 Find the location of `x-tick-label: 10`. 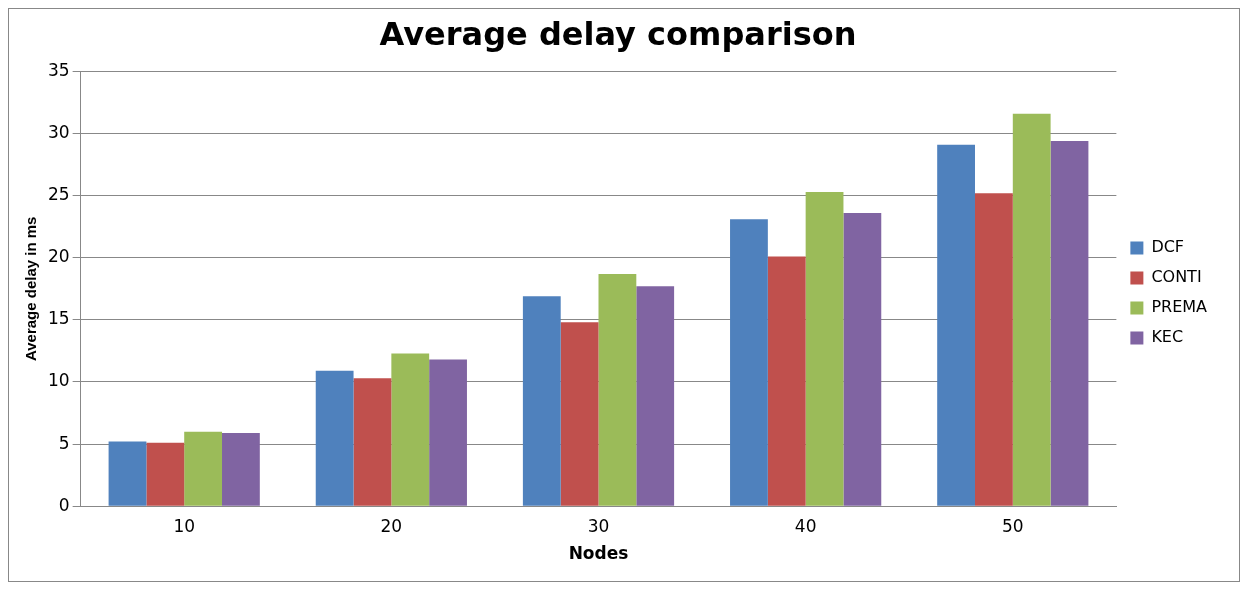

x-tick-label: 10 is located at coordinates (184, 525).